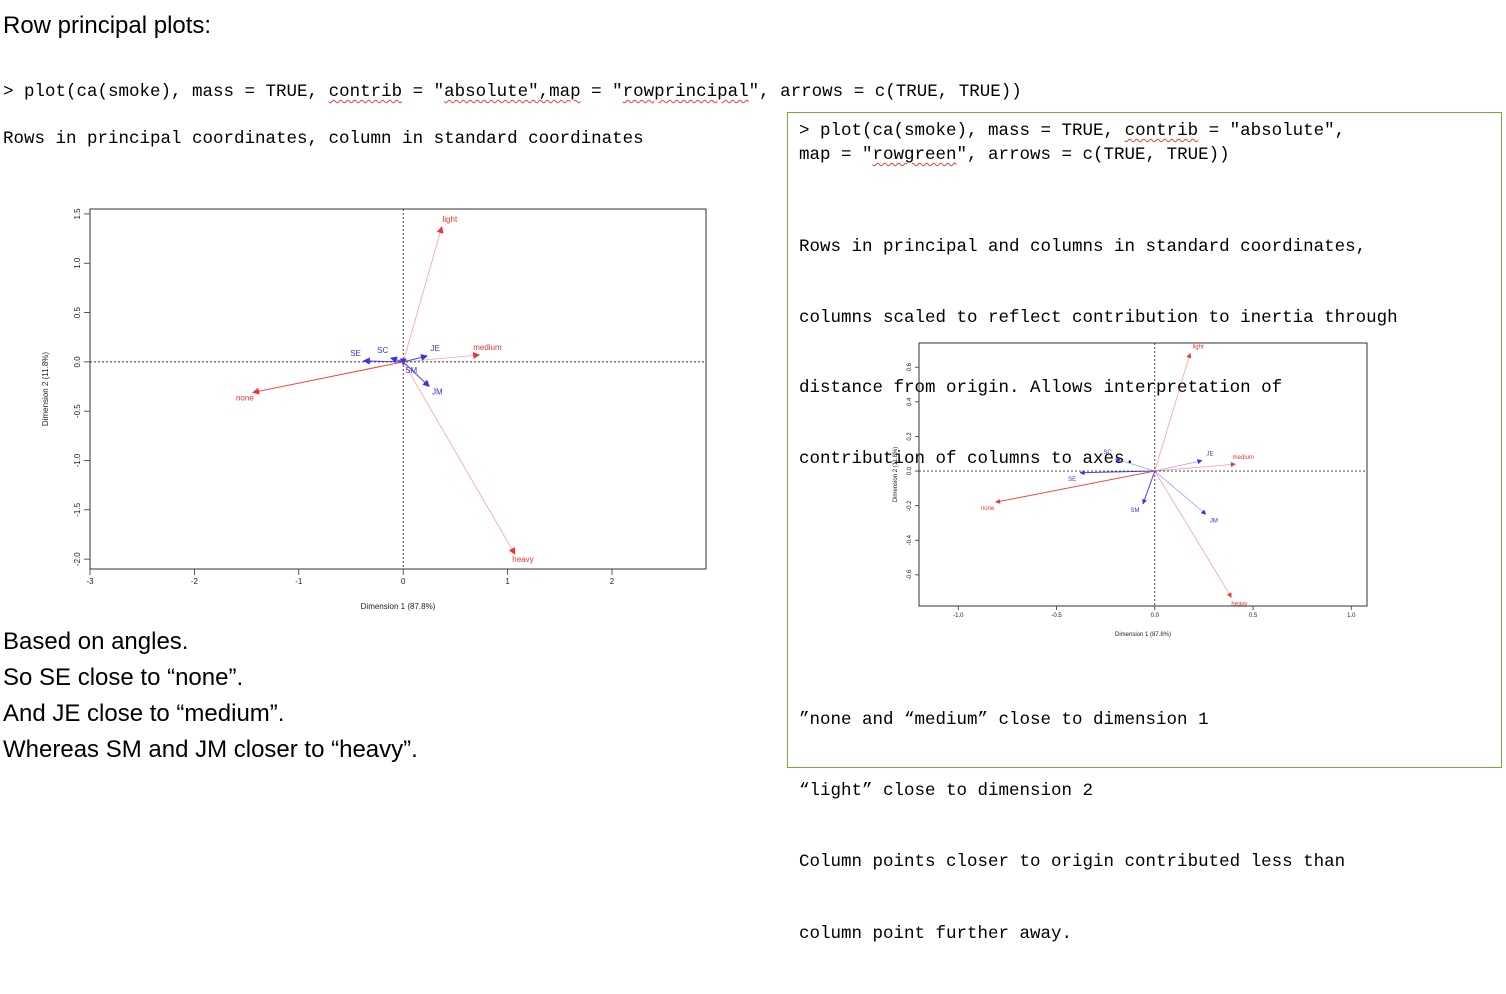 This screenshot has width=1506, height=994. I want to click on spellcheck-word: absolute",map, so click(512, 92).